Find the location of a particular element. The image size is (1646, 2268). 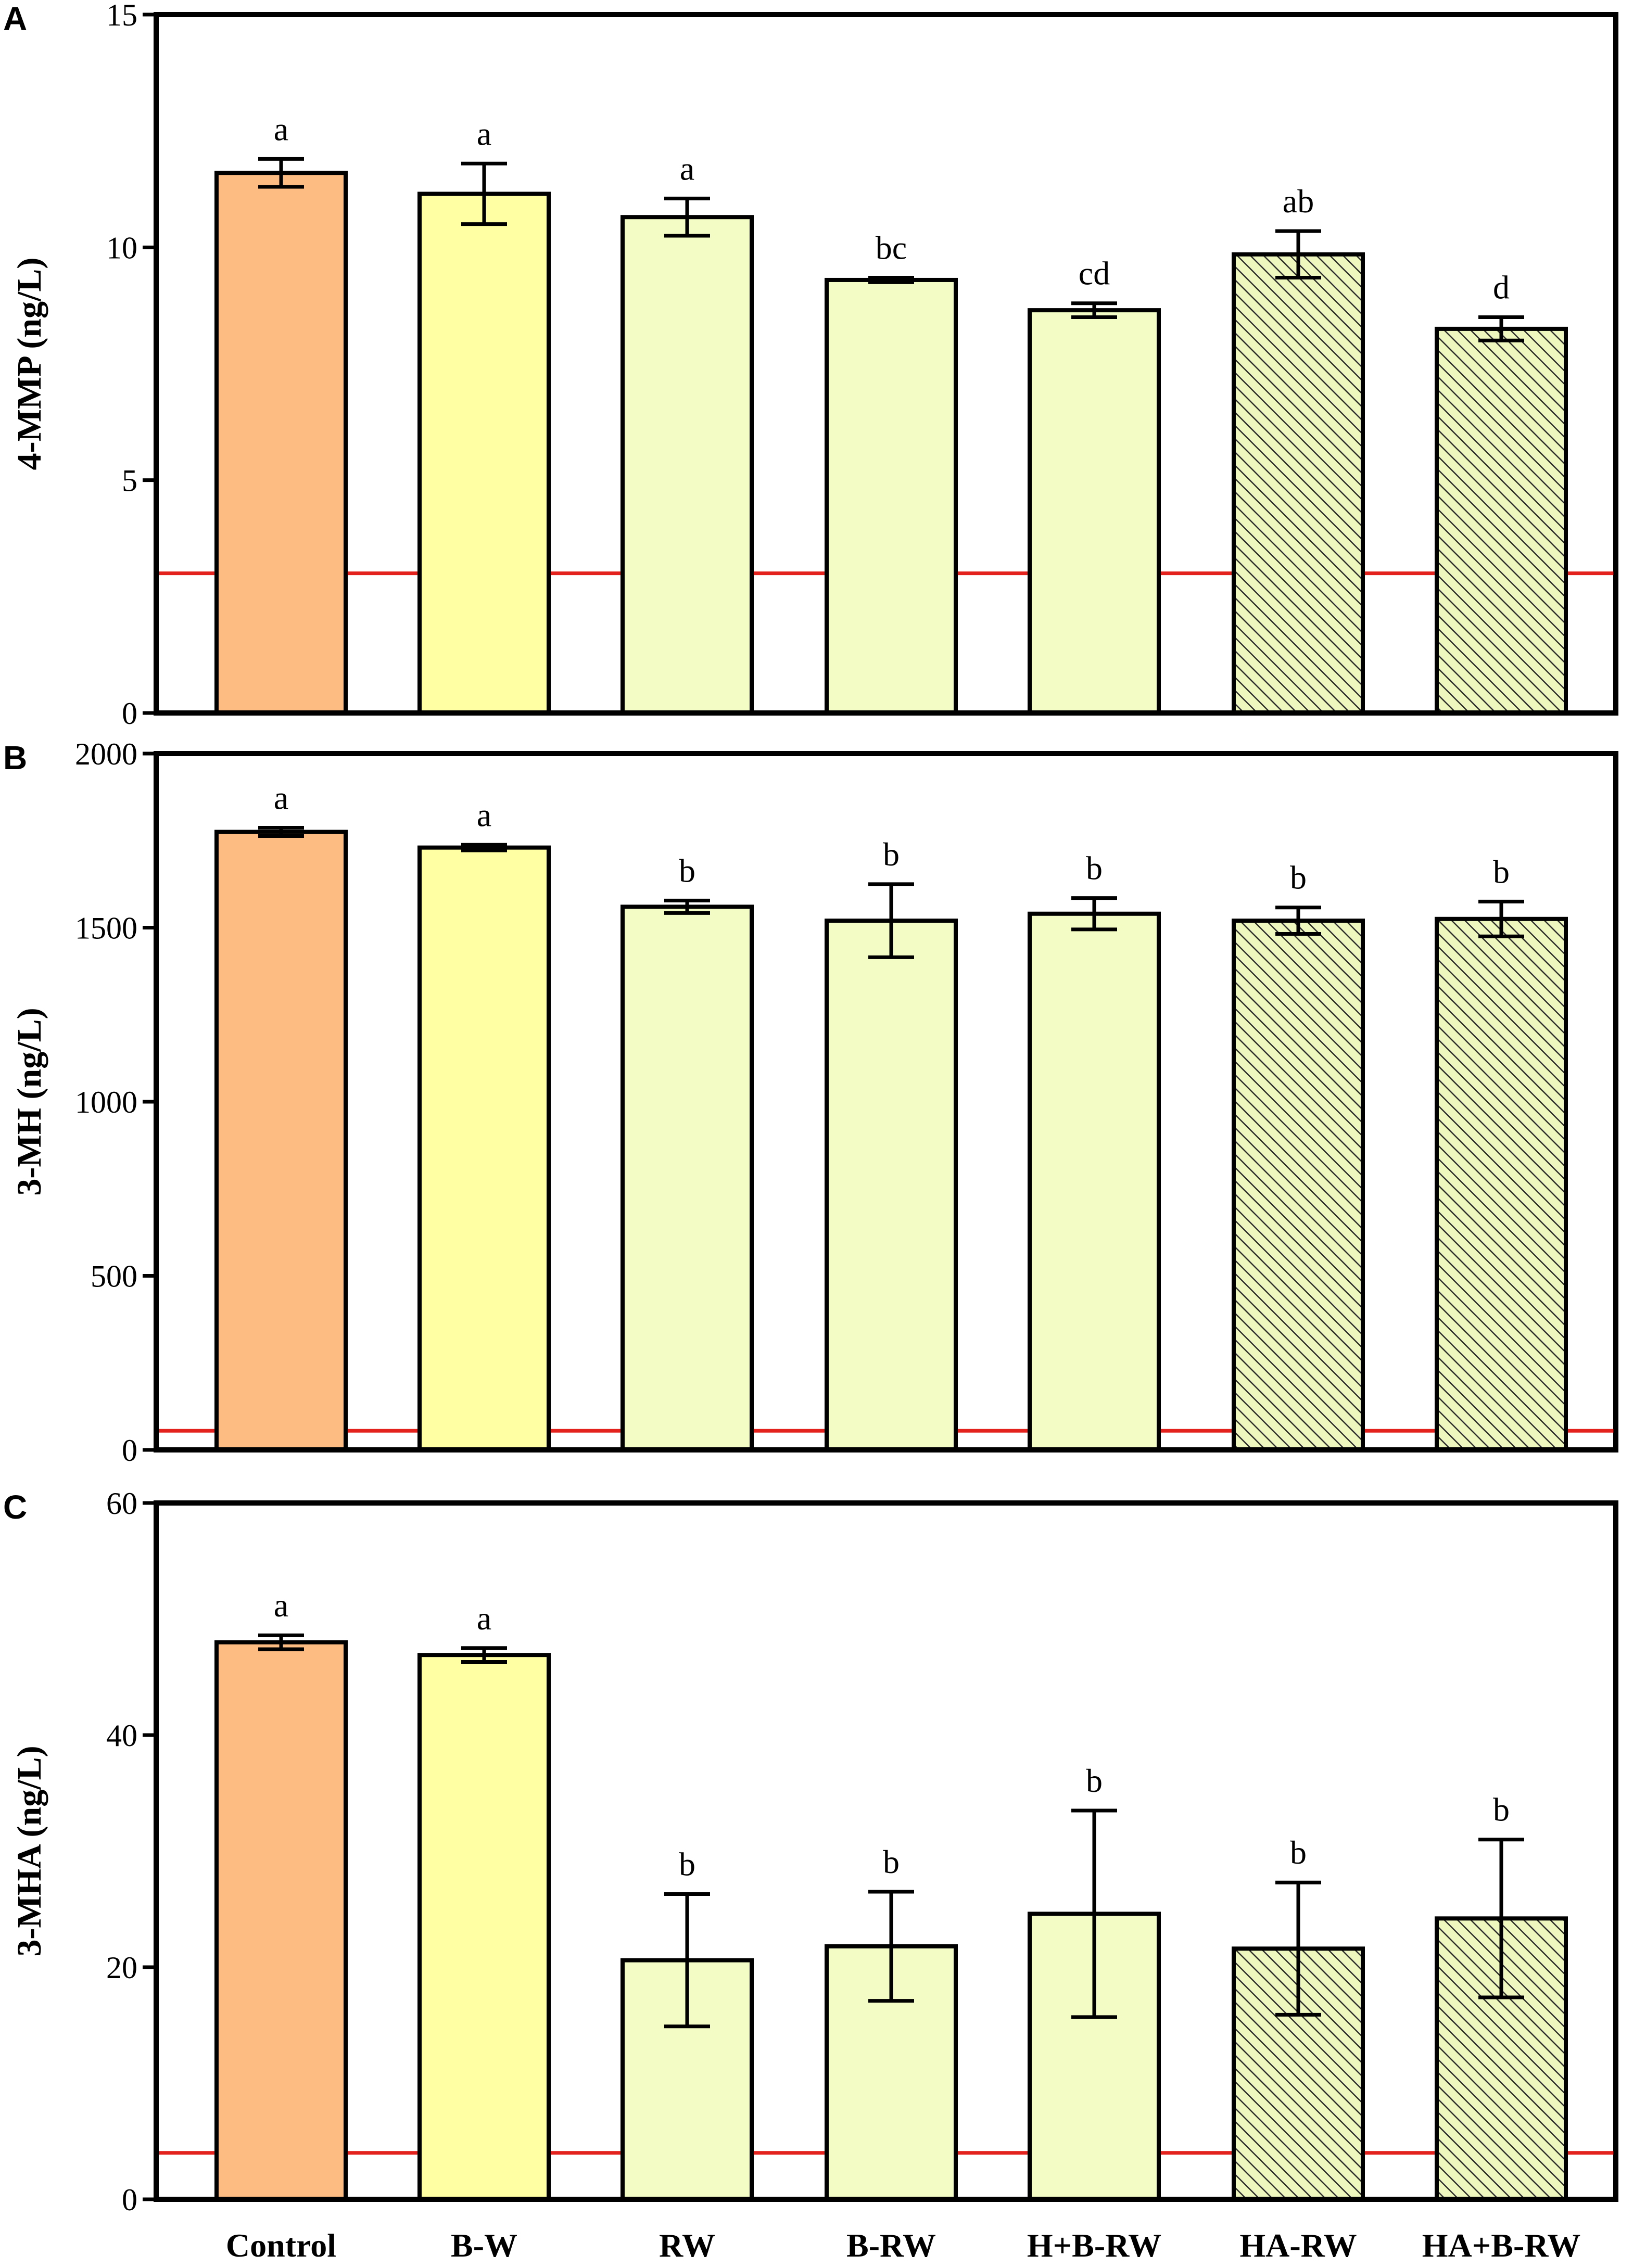

panel-letter: A is located at coordinates (15, 19).